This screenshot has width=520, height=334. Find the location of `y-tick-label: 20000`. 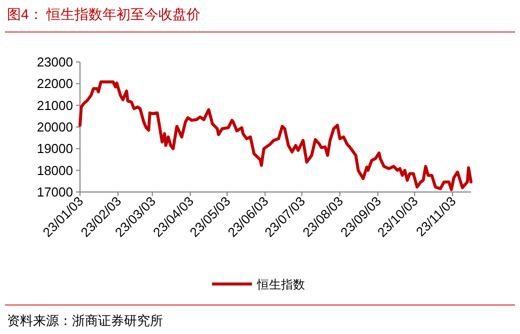

y-tick-label: 20000 is located at coordinates (54, 127).